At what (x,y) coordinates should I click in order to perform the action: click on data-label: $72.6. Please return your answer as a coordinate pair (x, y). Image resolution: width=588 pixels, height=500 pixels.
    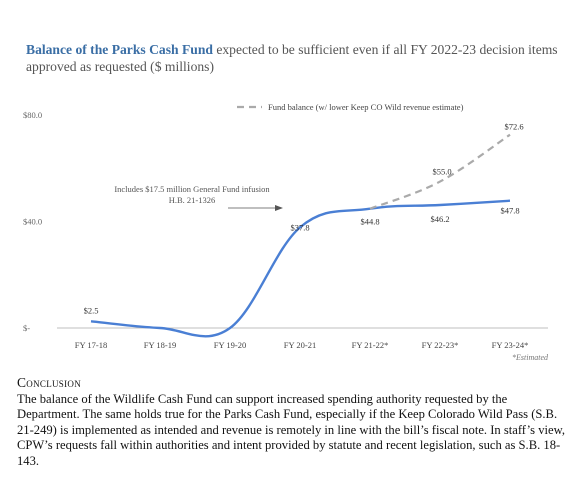
    Looking at the image, I should click on (513, 127).